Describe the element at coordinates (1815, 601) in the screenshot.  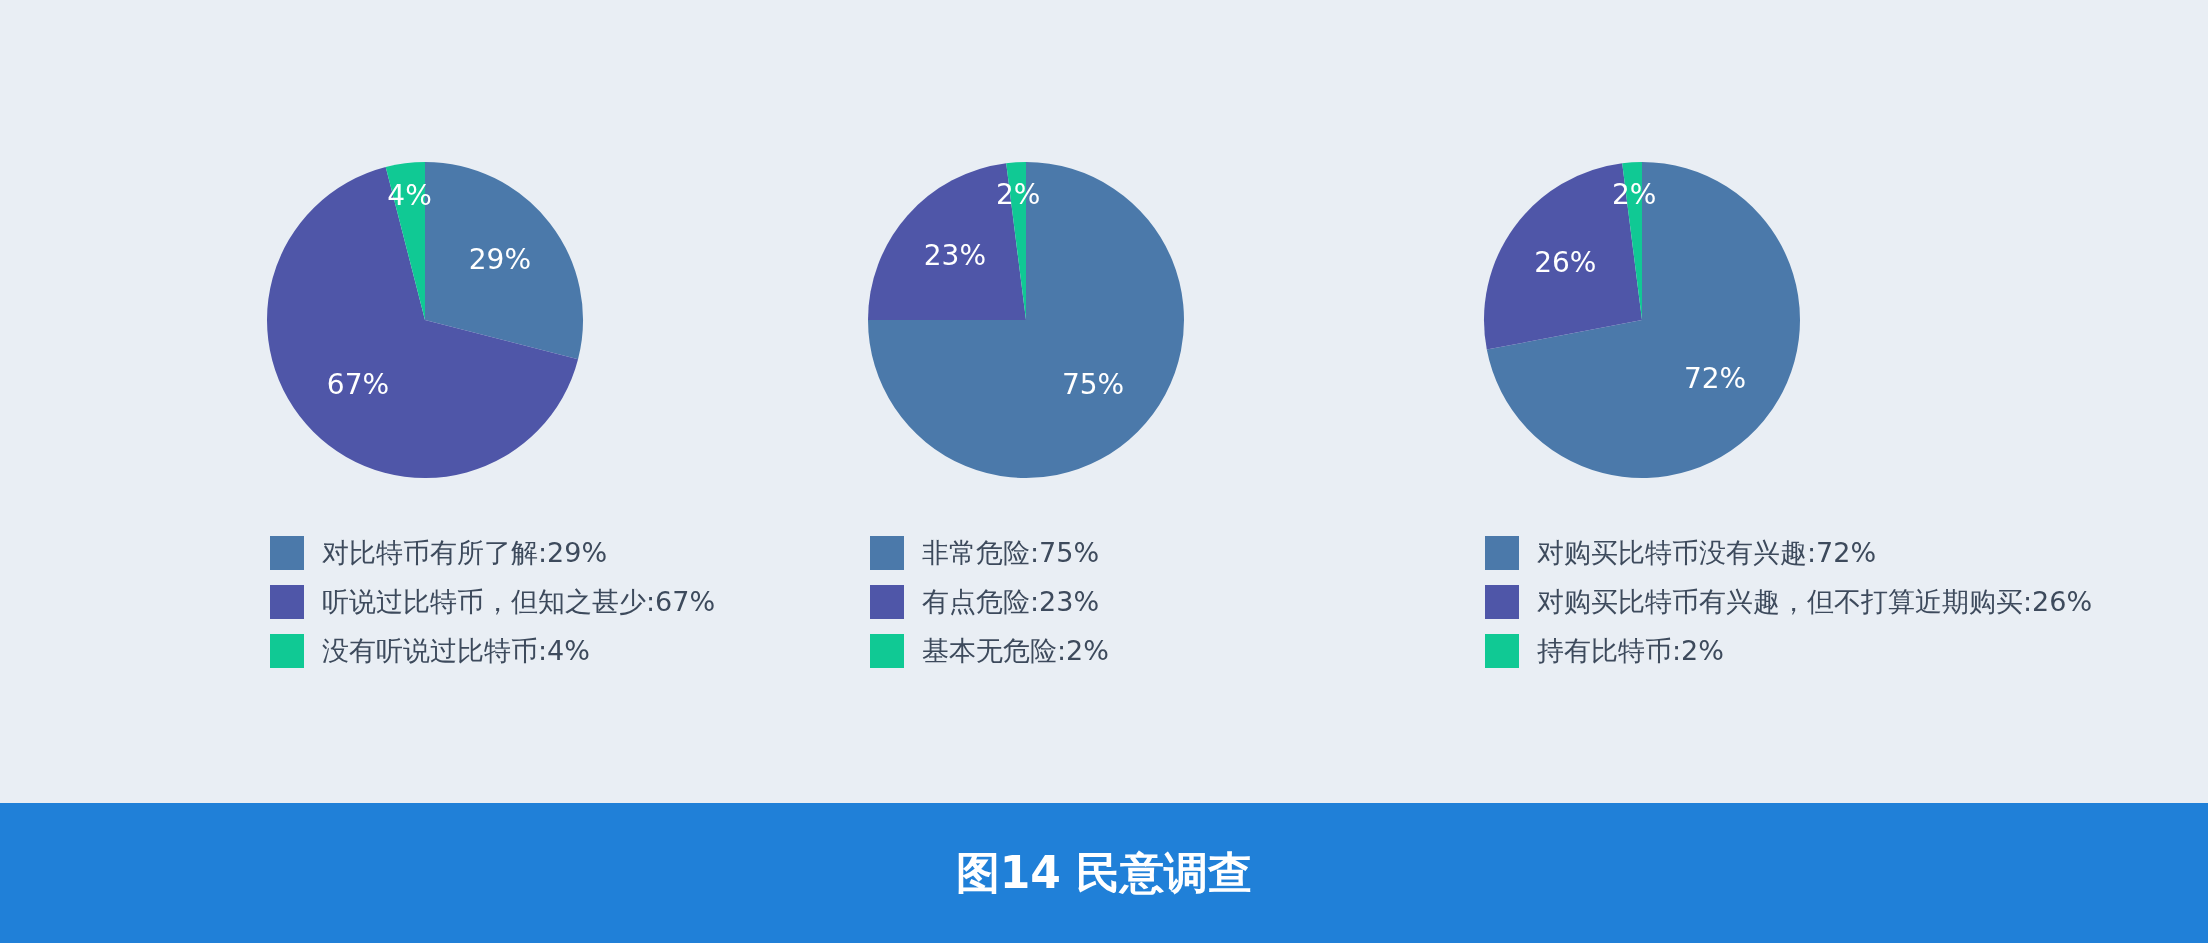
I see `legend-label: 对购买比特币有兴趣，但不打算近期购买:26%` at that location.